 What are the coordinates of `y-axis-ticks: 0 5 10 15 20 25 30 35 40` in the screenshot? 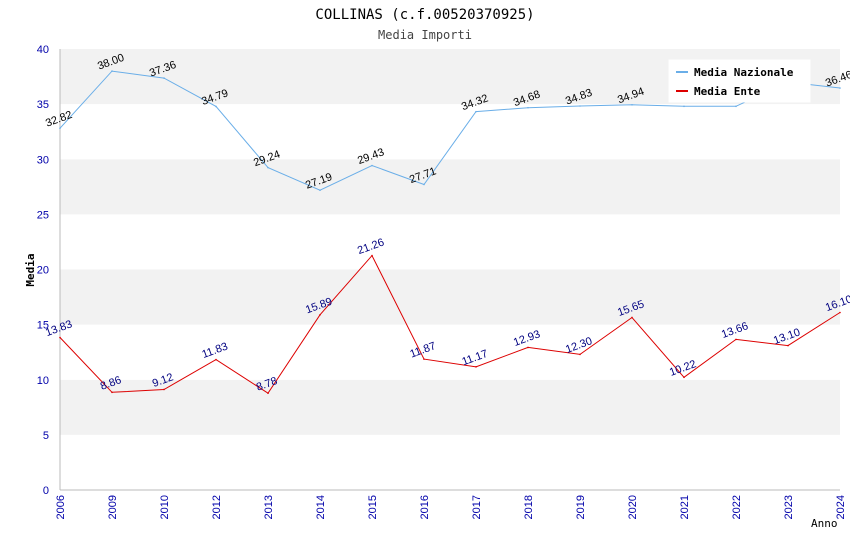 It's located at (43, 270).